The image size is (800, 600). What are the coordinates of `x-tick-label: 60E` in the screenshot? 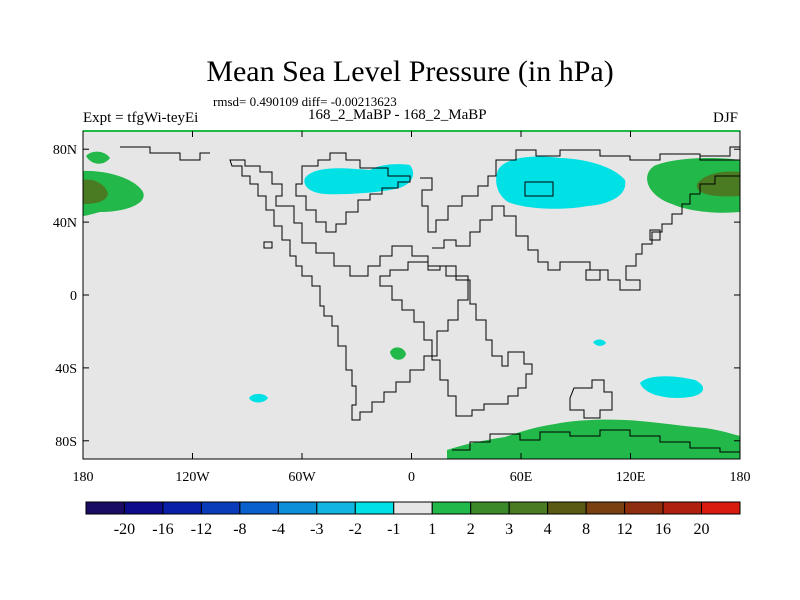 It's located at (521, 477).